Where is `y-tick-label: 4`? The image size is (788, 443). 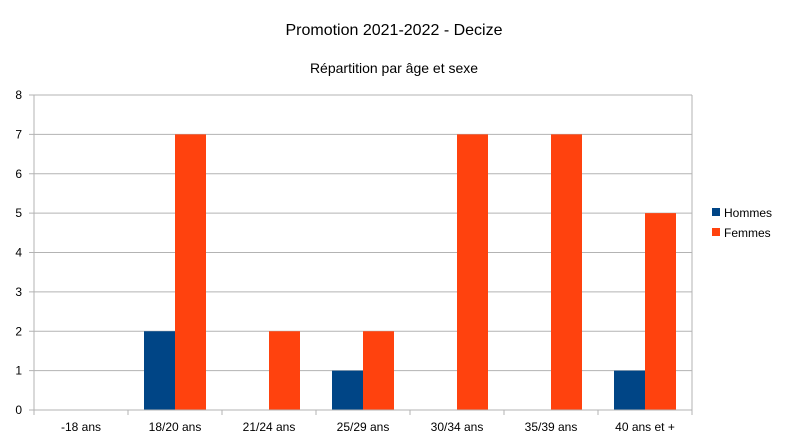 y-tick-label: 4 is located at coordinates (18, 253).